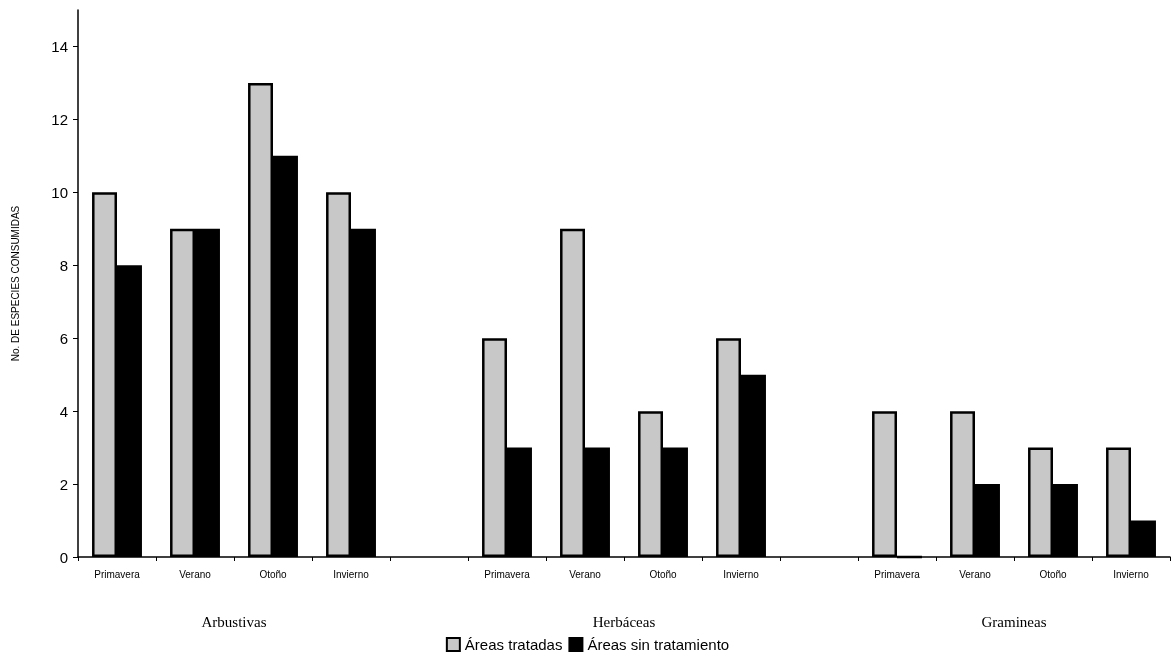  I want to click on y-tick-label: 12, so click(59, 119).